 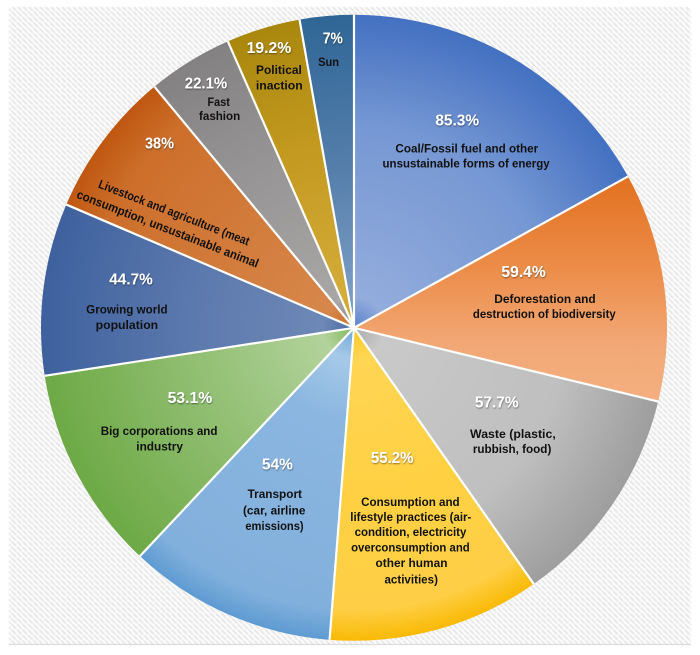 What do you see at coordinates (512, 449) in the screenshot?
I see `svg-text: rubbish, food)` at bounding box center [512, 449].